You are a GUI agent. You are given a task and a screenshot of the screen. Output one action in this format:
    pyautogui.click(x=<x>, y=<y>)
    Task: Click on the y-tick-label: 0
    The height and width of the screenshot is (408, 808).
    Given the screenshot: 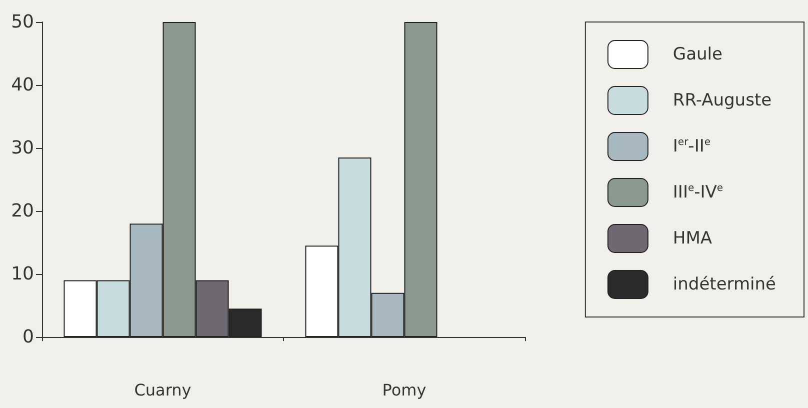 What is the action you would take?
    pyautogui.click(x=28, y=337)
    